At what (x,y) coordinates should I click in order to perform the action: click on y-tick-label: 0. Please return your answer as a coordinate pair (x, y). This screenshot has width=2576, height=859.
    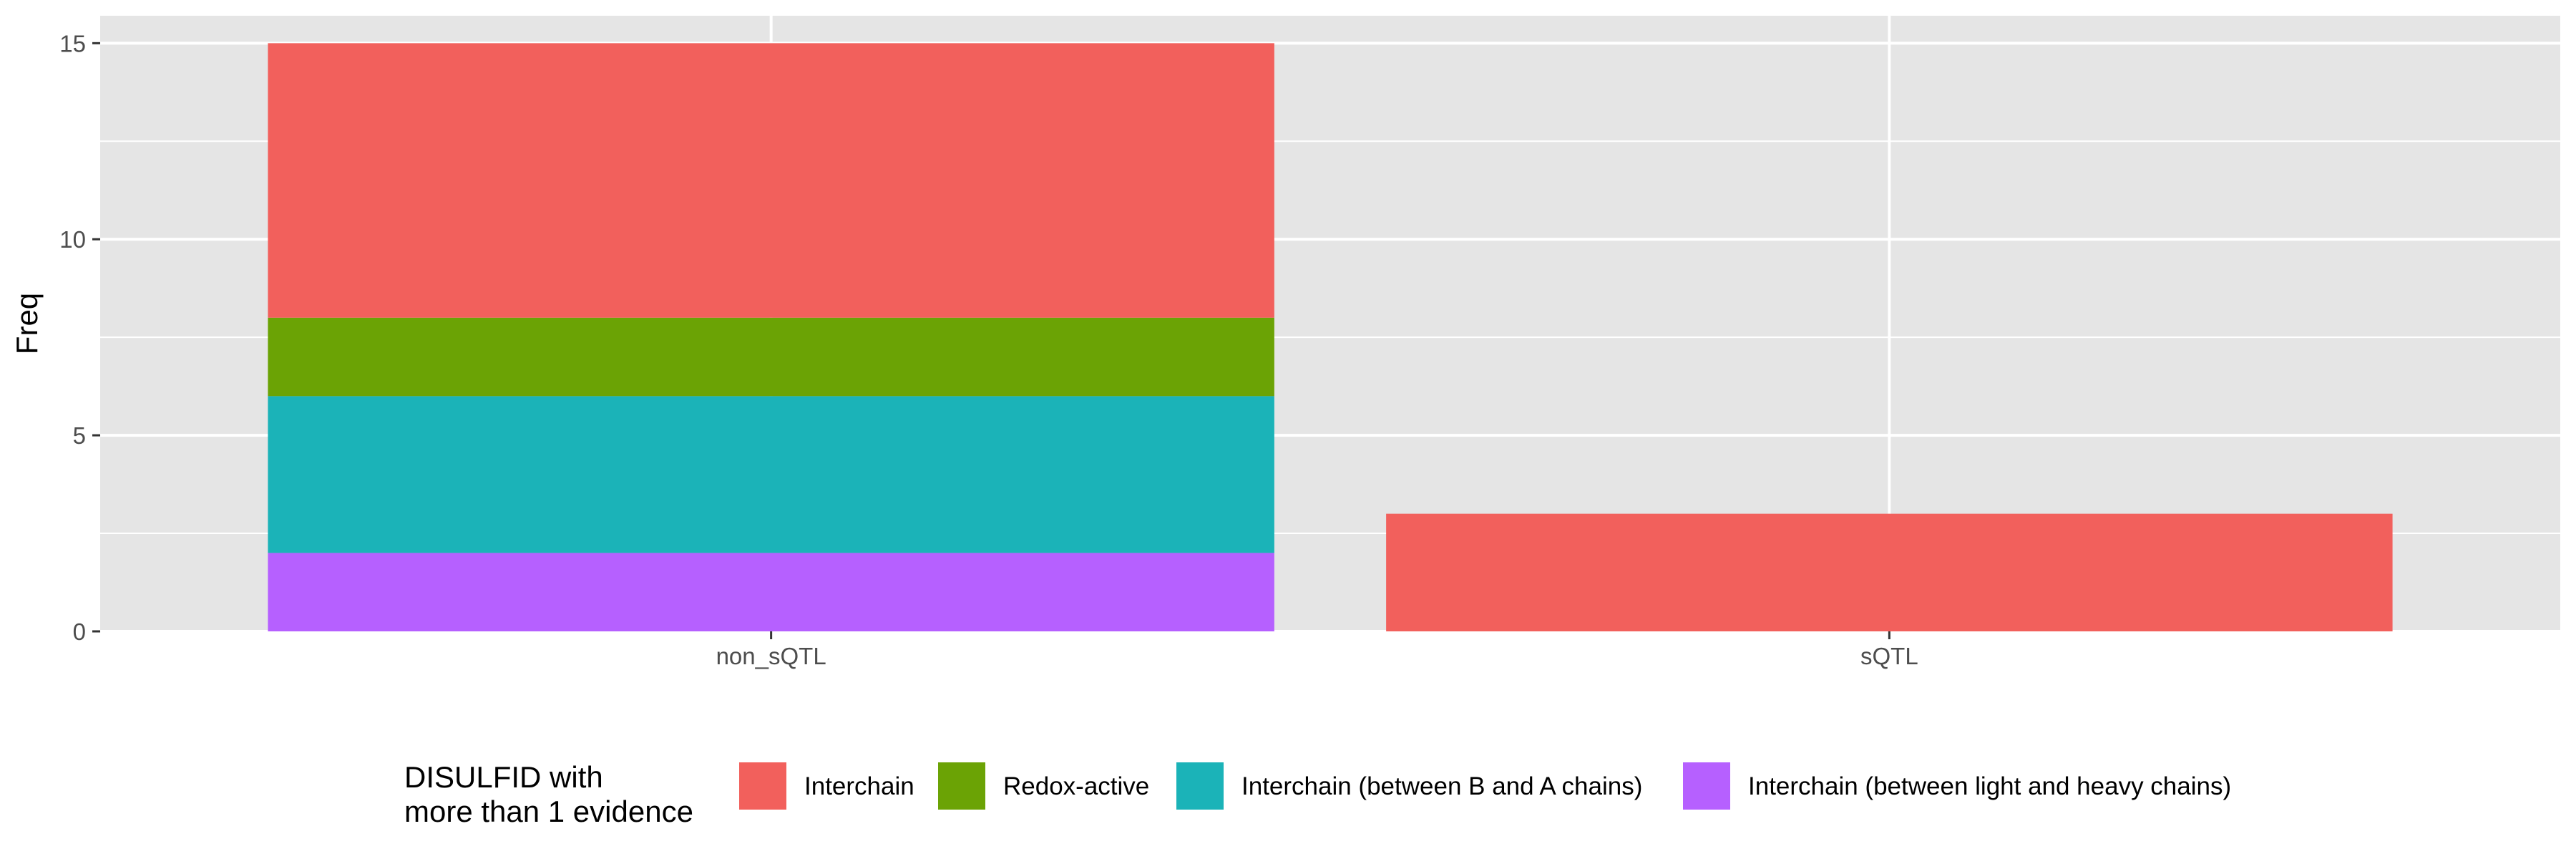
    Looking at the image, I should click on (79, 631).